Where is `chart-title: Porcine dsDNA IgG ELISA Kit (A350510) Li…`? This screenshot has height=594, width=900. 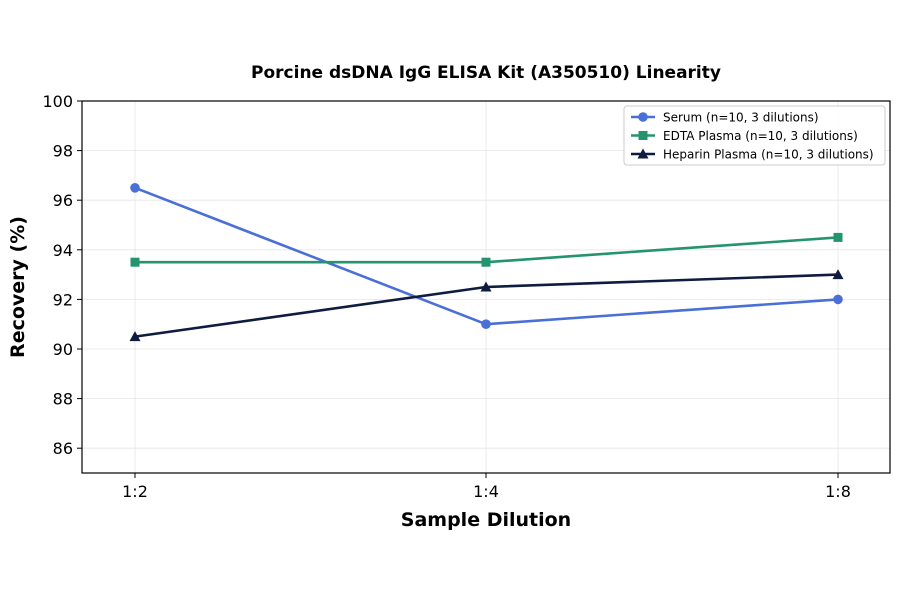
chart-title: Porcine dsDNA IgG ELISA Kit (A350510) Li… is located at coordinates (486, 73).